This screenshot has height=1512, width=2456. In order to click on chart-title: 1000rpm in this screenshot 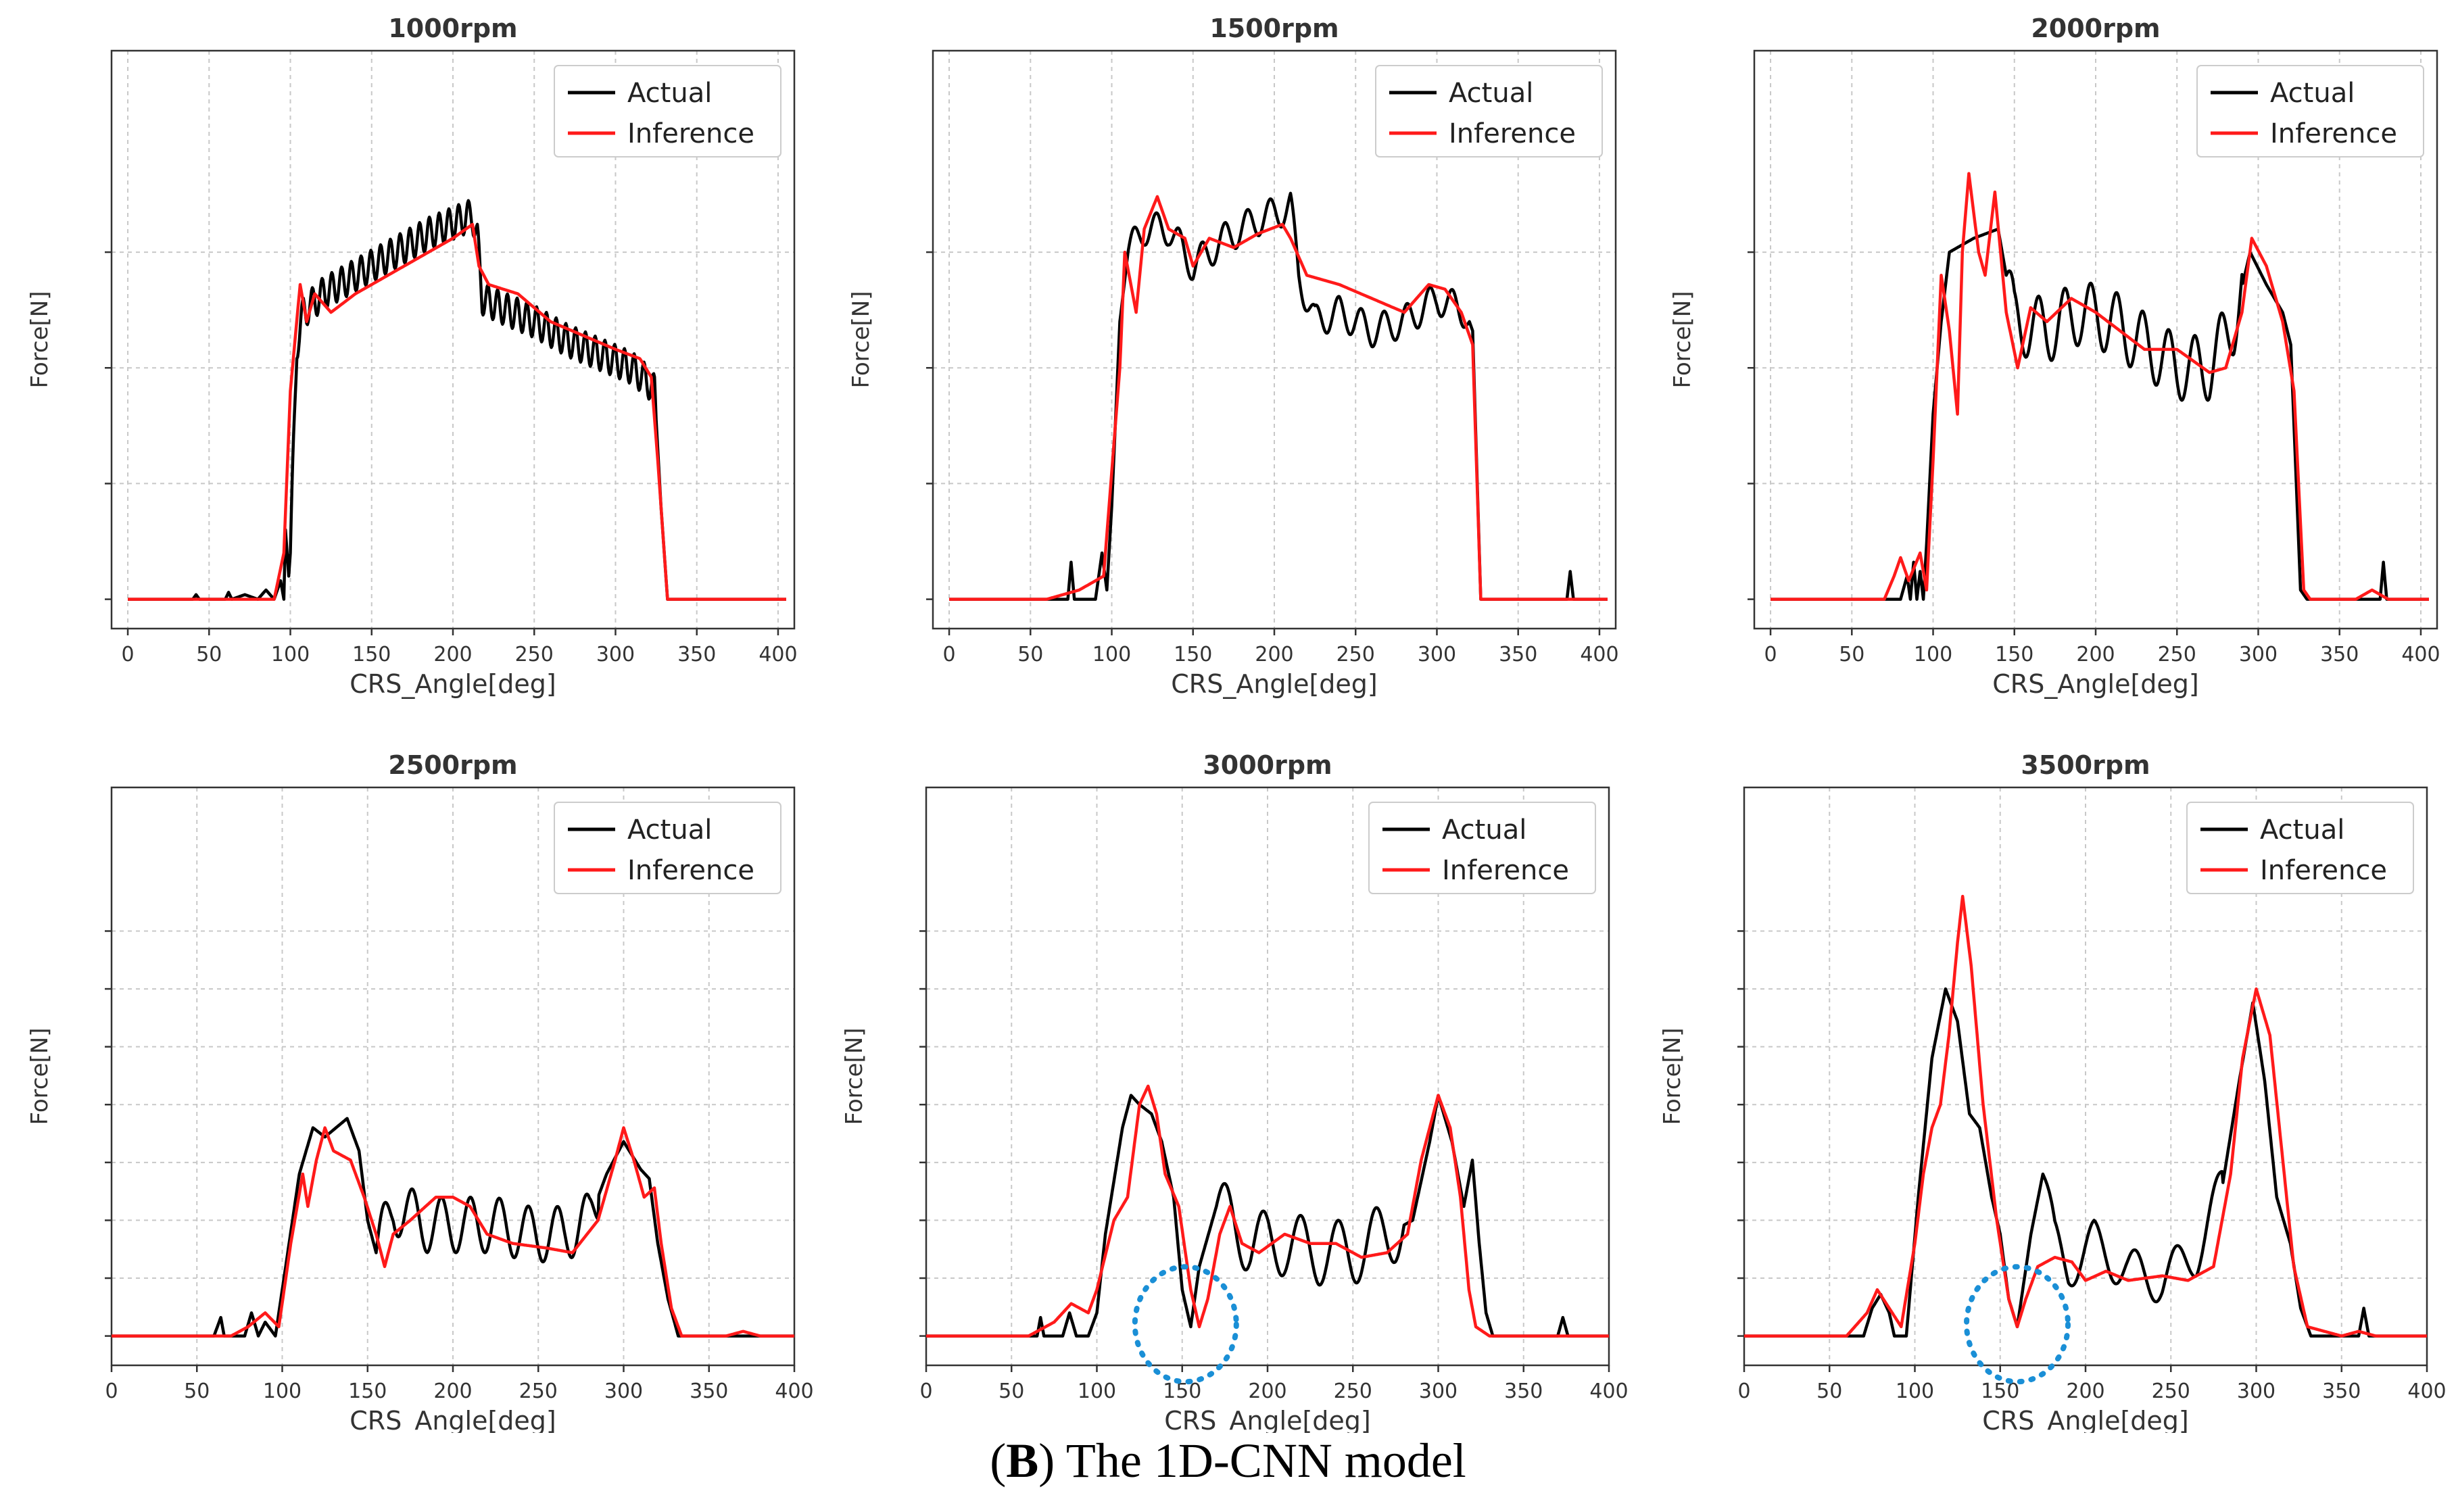, I will do `click(452, 28)`.